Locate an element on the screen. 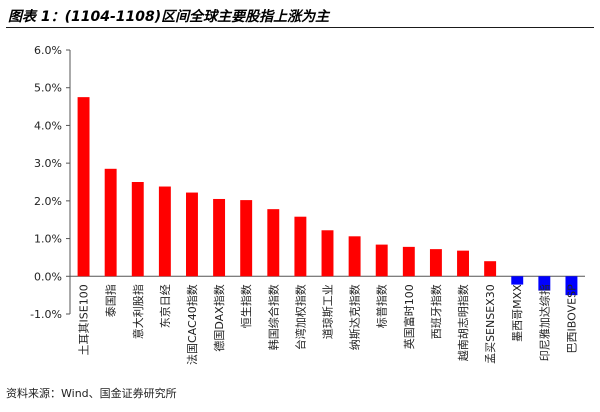 Image resolution: width=600 pixels, height=412 pixels. y-tick-label: 5.0% is located at coordinates (48, 88).